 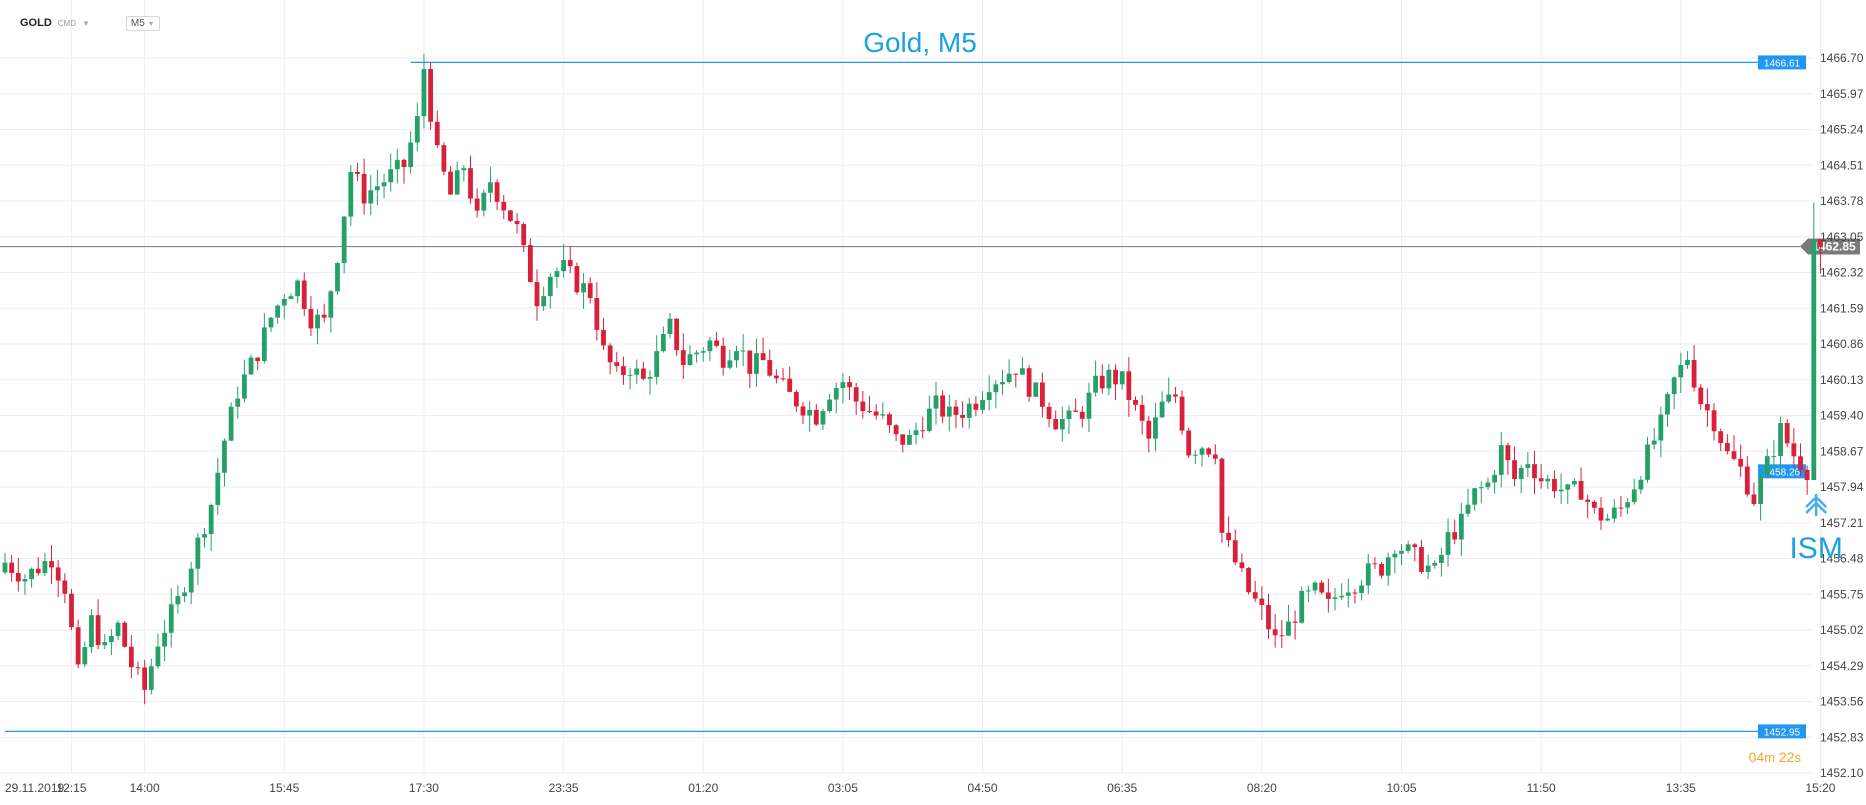 What do you see at coordinates (1786, 757) in the screenshot?
I see `timer-seconds: 22` at bounding box center [1786, 757].